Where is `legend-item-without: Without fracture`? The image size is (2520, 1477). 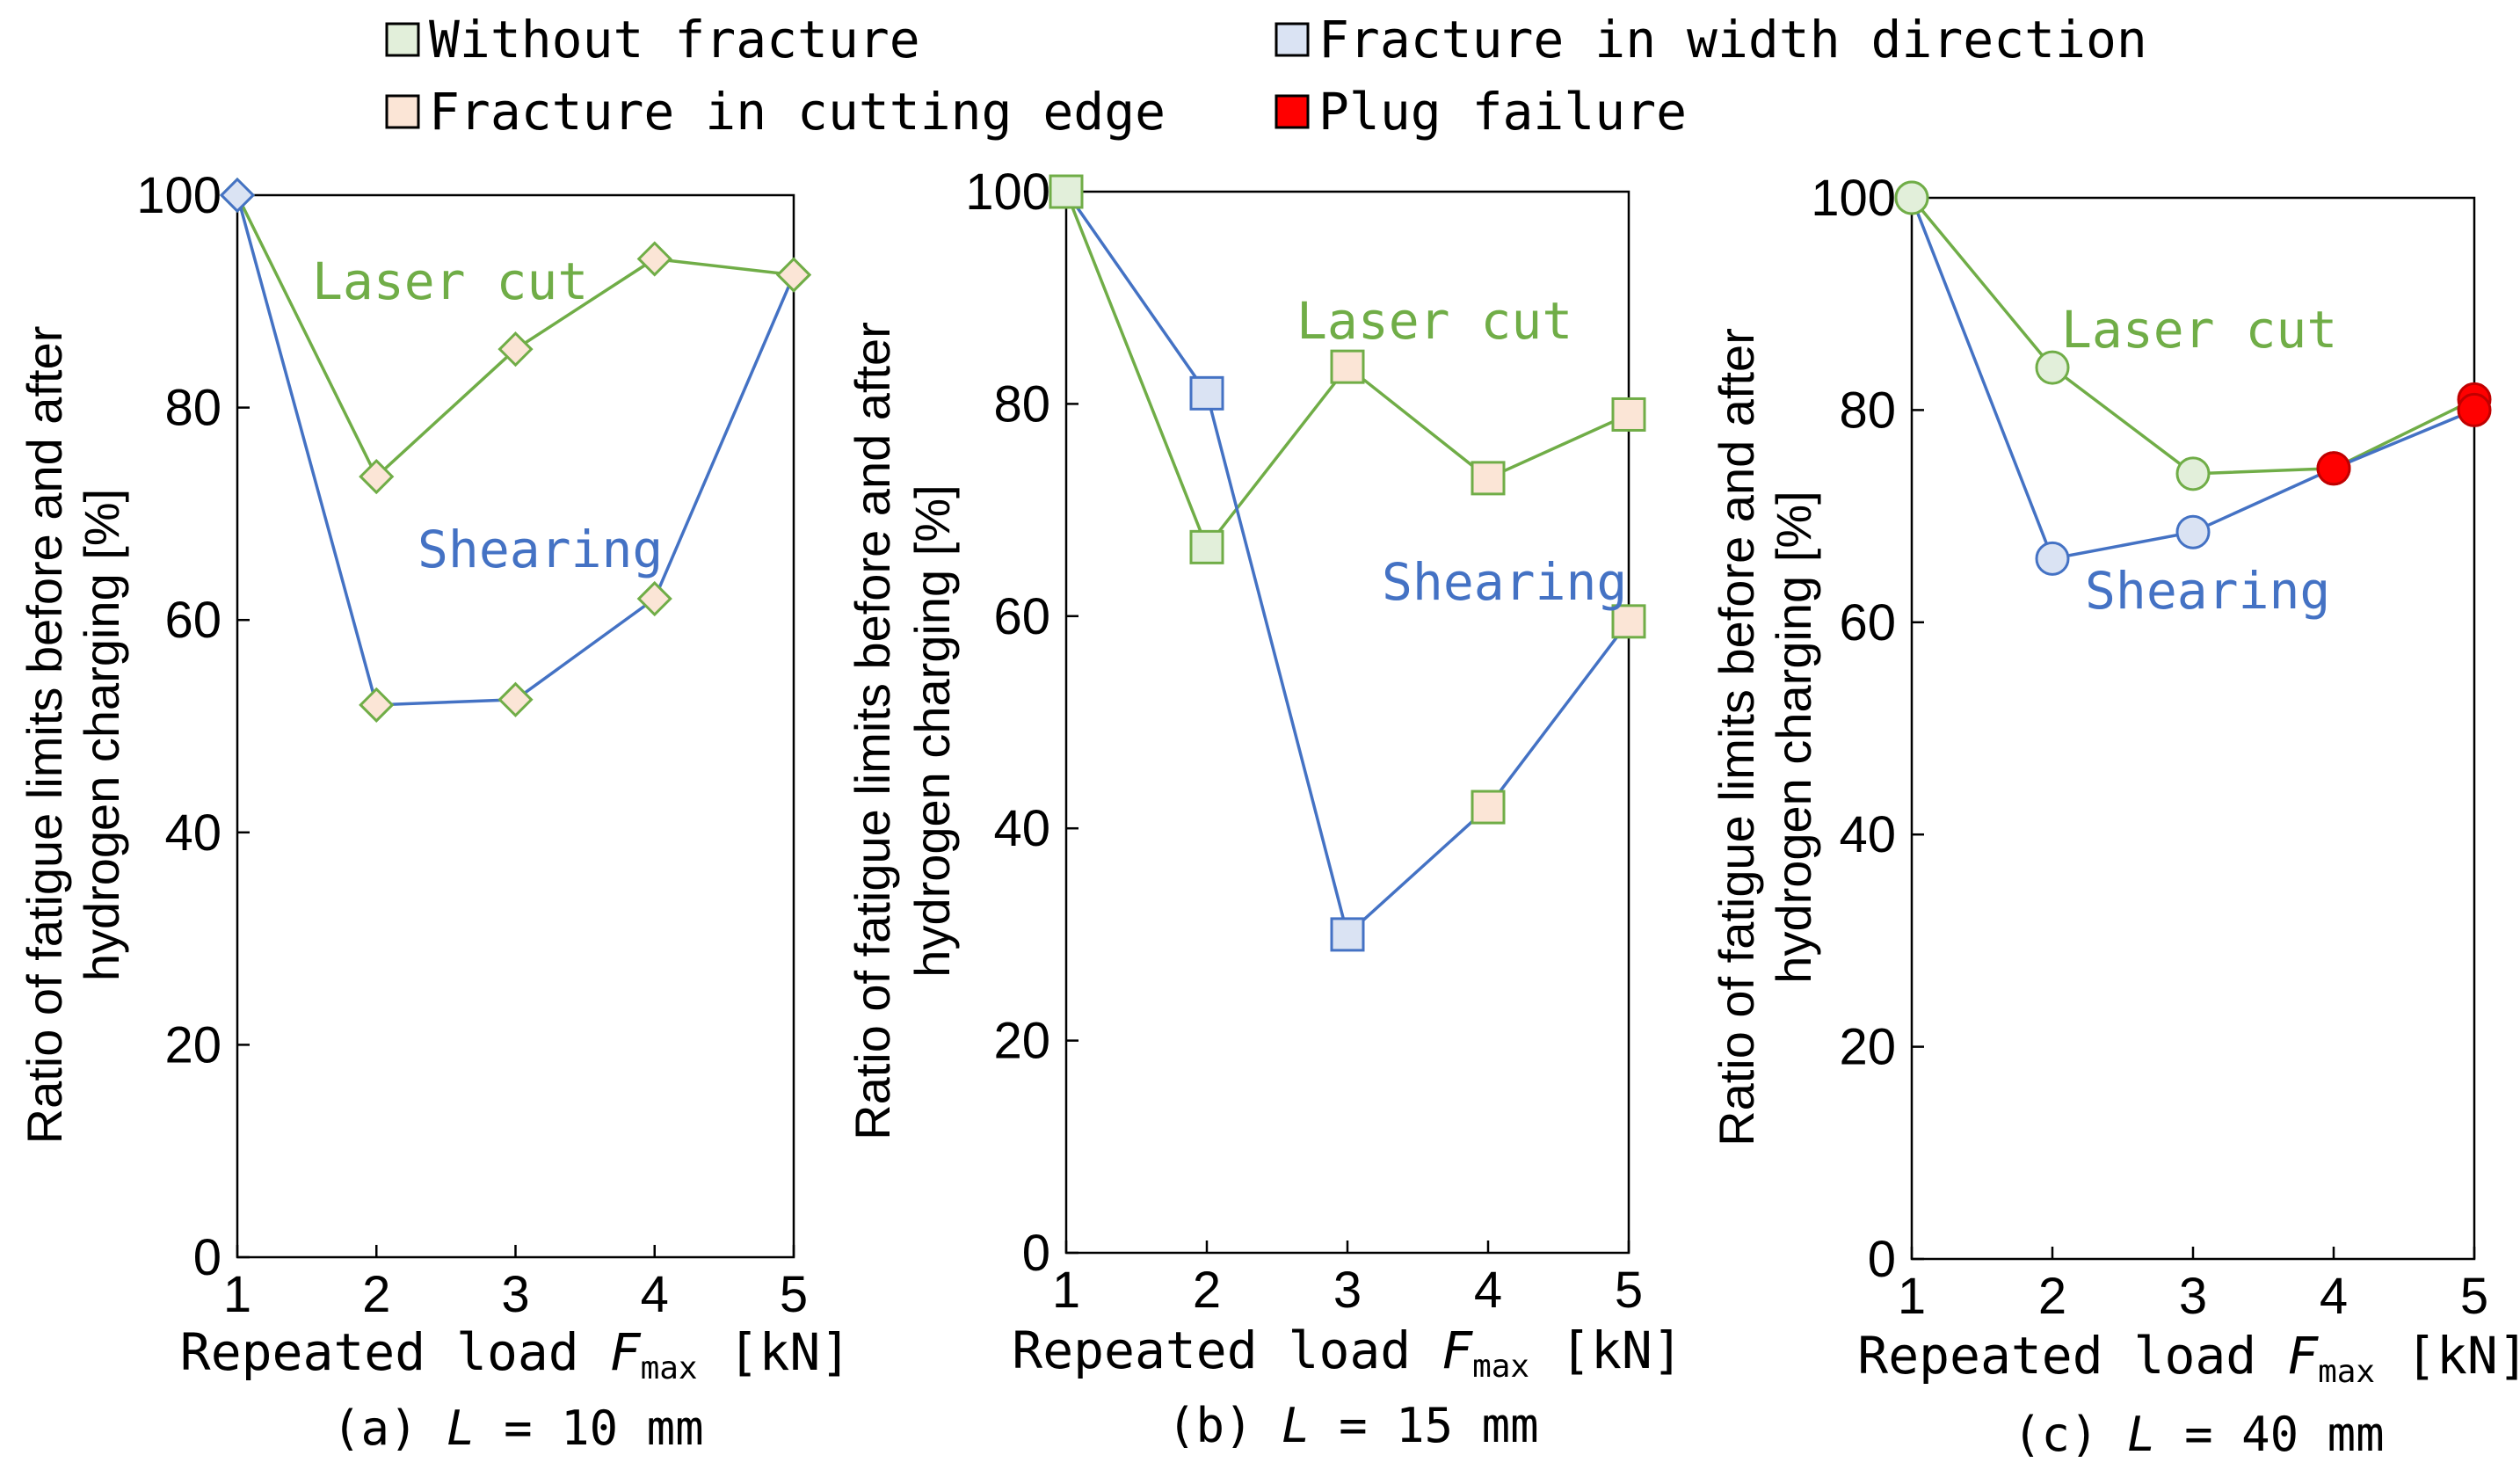 legend-item-without: Without fracture is located at coordinates (652, 39).